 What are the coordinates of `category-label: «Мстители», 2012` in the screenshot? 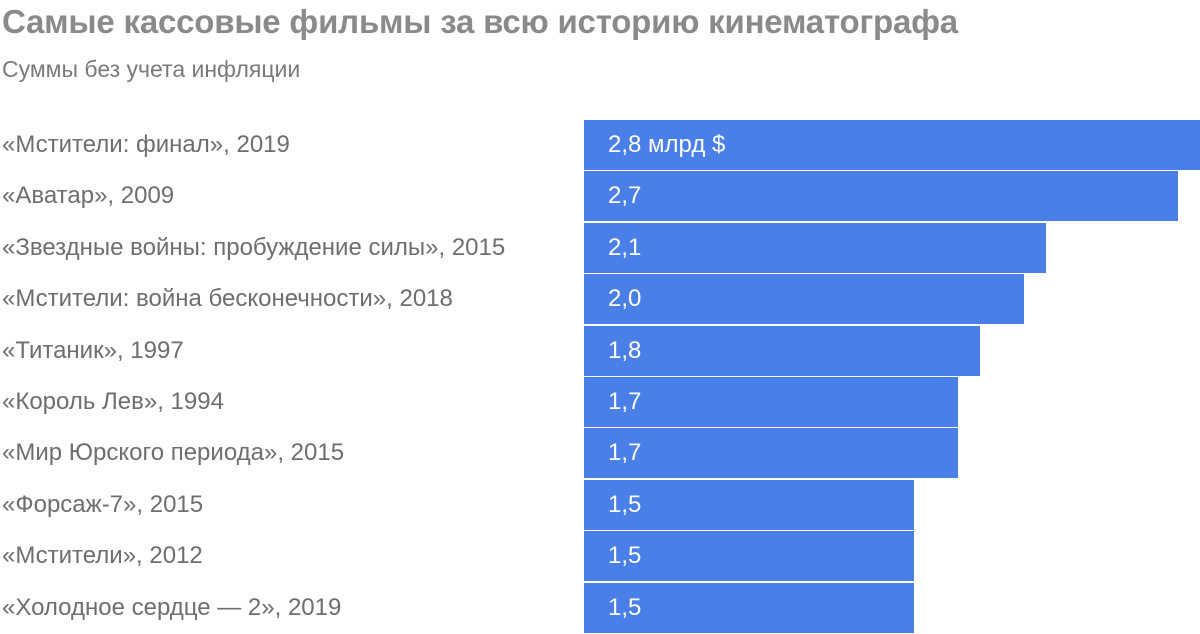 It's located at (102, 556).